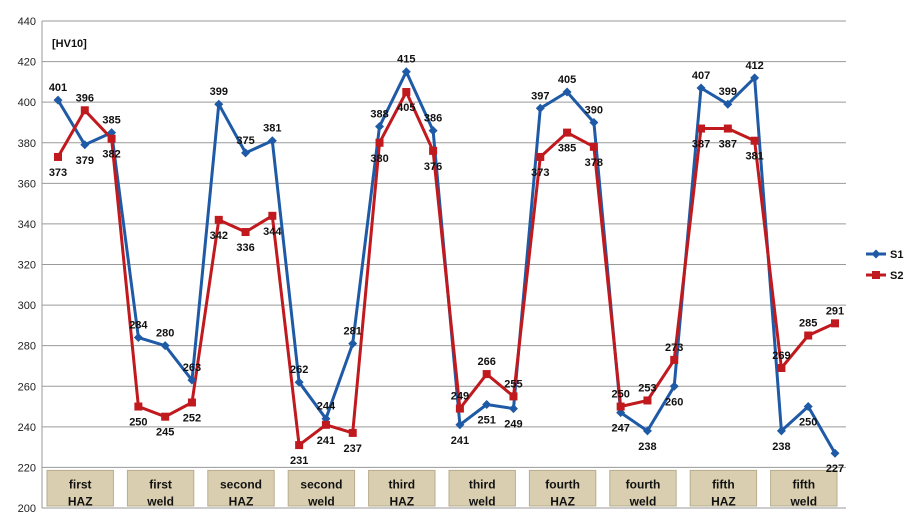  Describe the element at coordinates (567, 80) in the screenshot. I see `data-label-s1: 405` at that location.